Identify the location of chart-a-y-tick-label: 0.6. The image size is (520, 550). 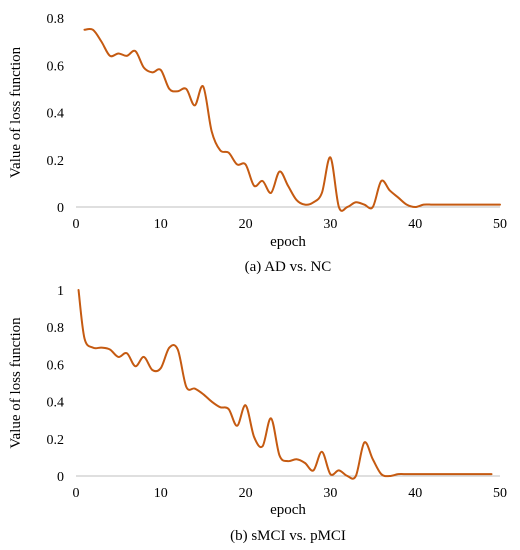
(56, 66).